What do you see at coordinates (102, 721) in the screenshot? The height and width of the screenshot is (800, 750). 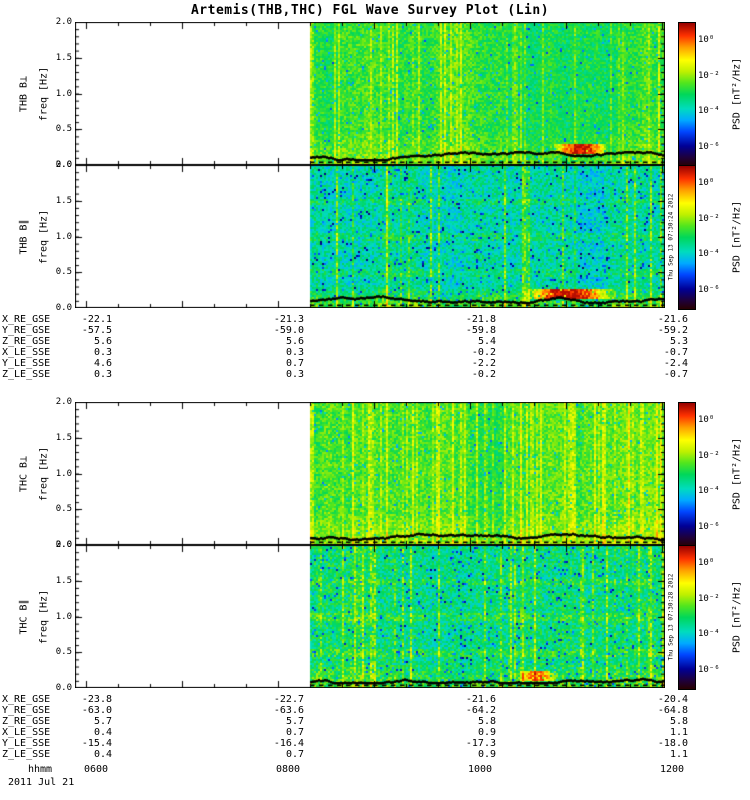 I see `ephemeris-value: 5.7` at bounding box center [102, 721].